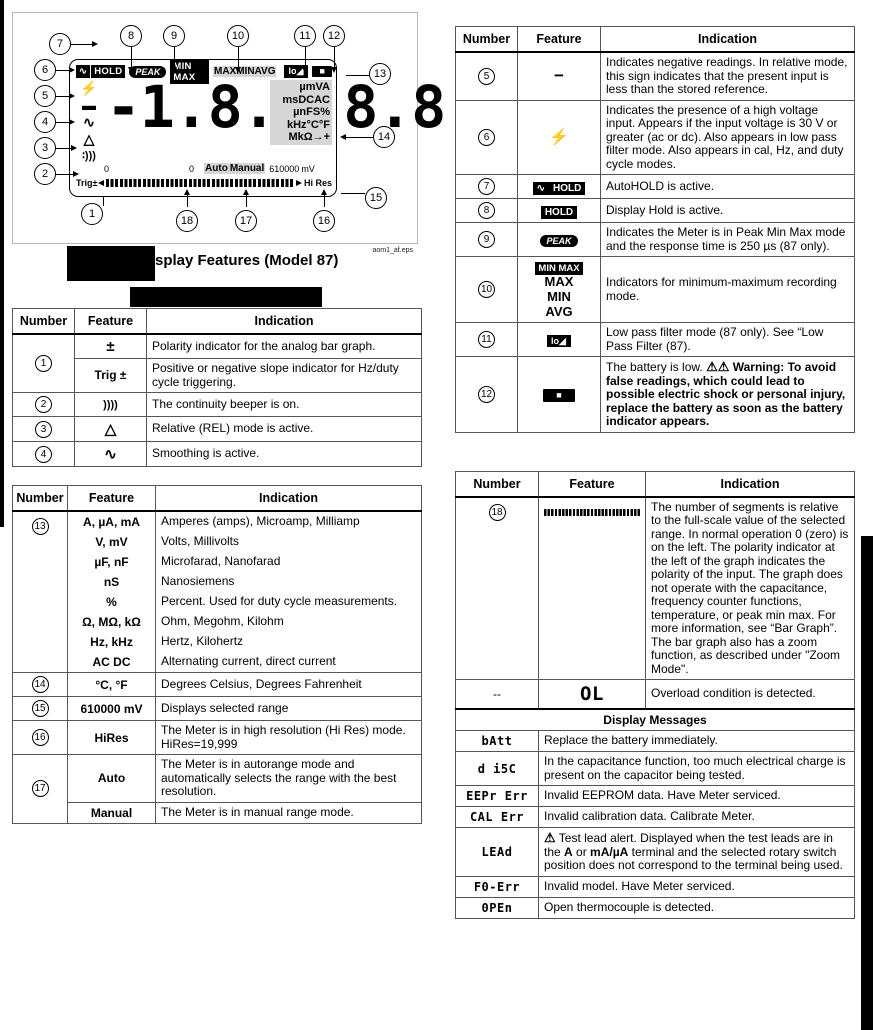 This screenshot has width=873, height=1030. What do you see at coordinates (718, 366) in the screenshot?
I see `warning-triangle-icon: ⚠⚠` at bounding box center [718, 366].